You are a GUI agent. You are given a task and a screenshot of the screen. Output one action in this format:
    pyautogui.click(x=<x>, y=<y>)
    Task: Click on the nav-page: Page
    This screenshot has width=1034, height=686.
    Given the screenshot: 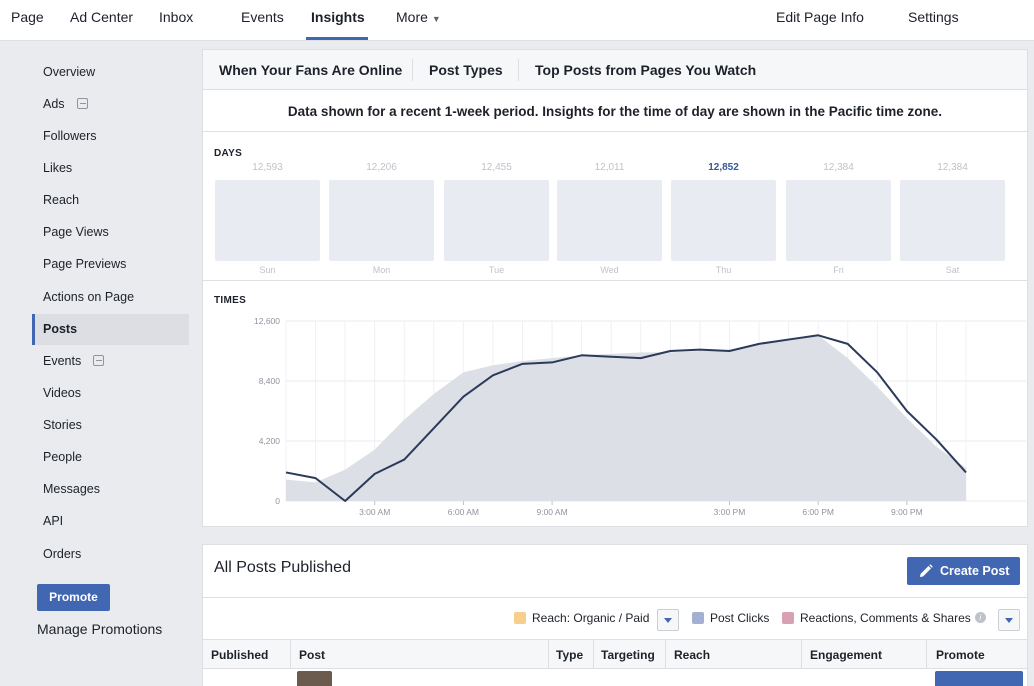 What is the action you would take?
    pyautogui.click(x=27, y=17)
    